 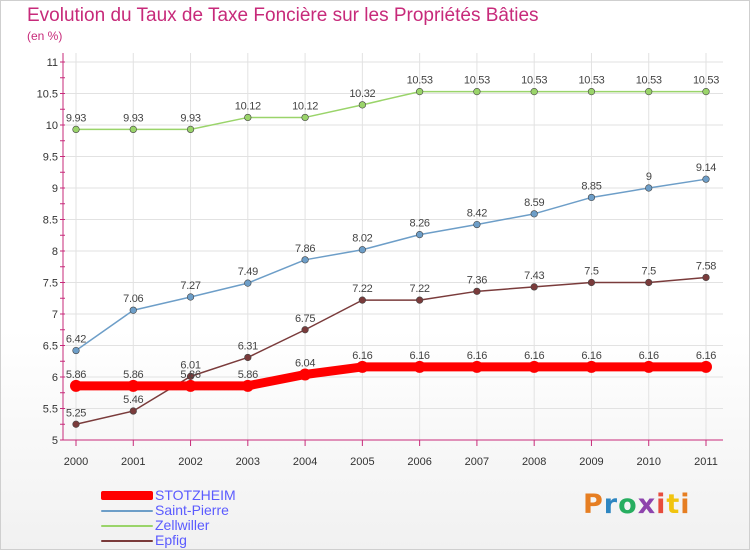 What do you see at coordinates (362, 94) in the screenshot?
I see `data-label: 10.32` at bounding box center [362, 94].